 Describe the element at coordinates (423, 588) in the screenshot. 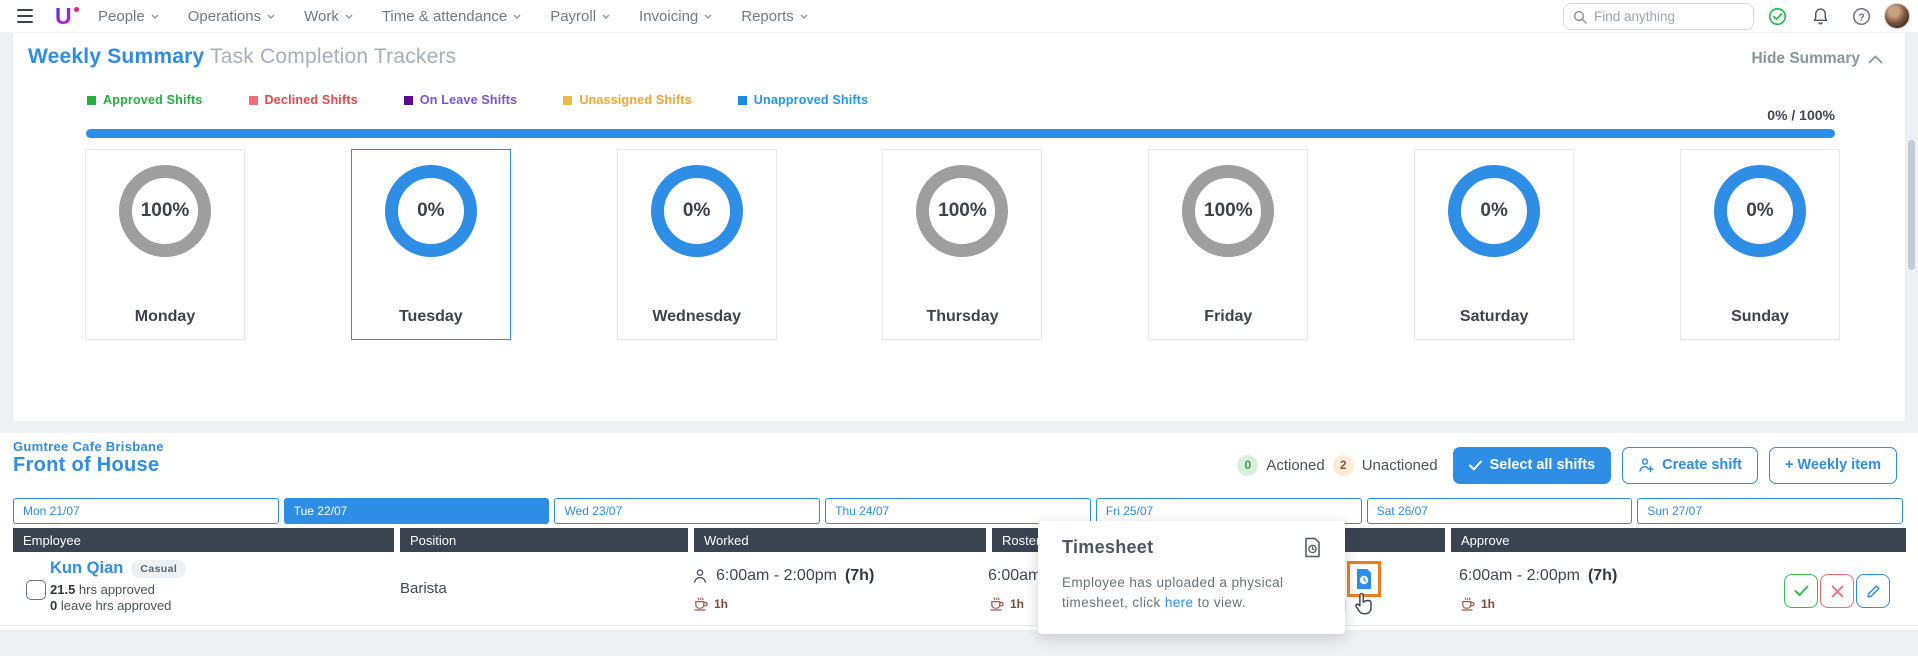

I see `position-value: Barista` at that location.